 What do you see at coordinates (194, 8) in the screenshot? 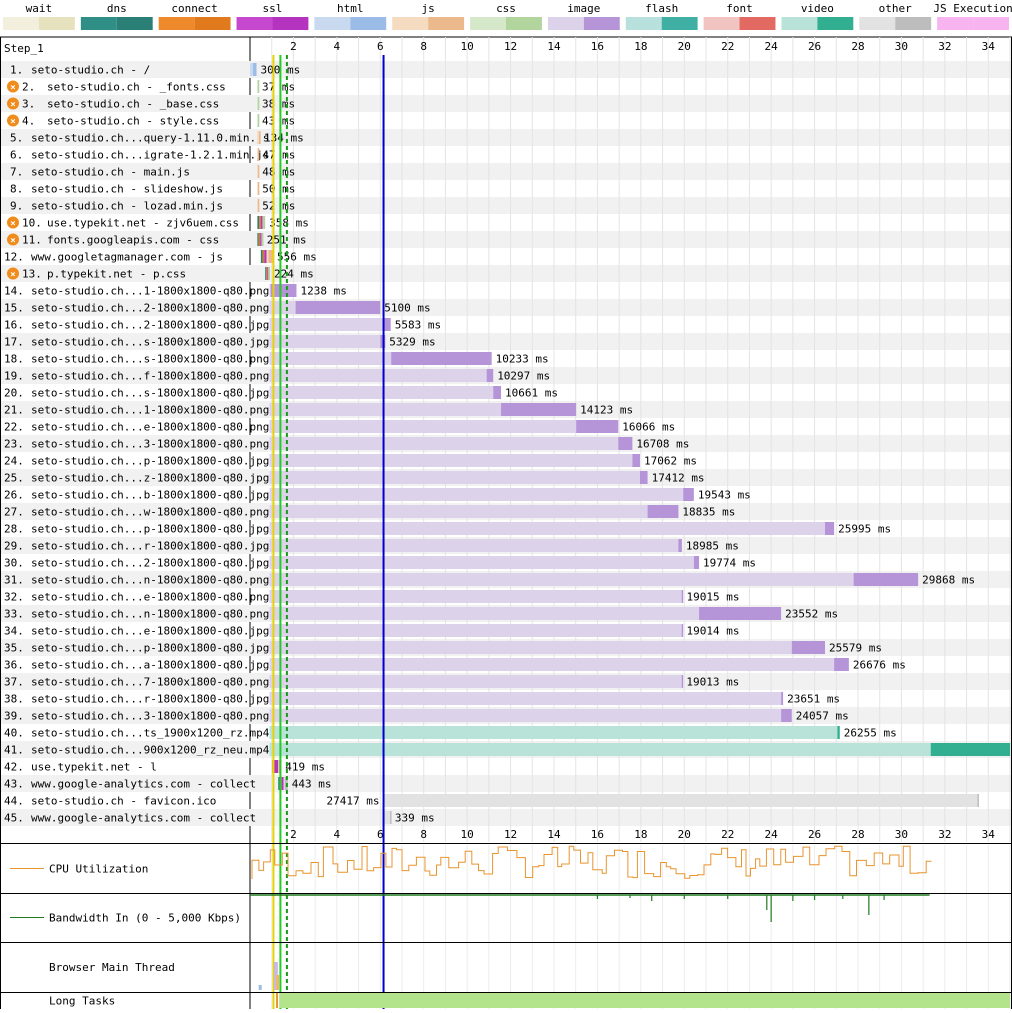
I see `legend-label-connect: connect` at bounding box center [194, 8].